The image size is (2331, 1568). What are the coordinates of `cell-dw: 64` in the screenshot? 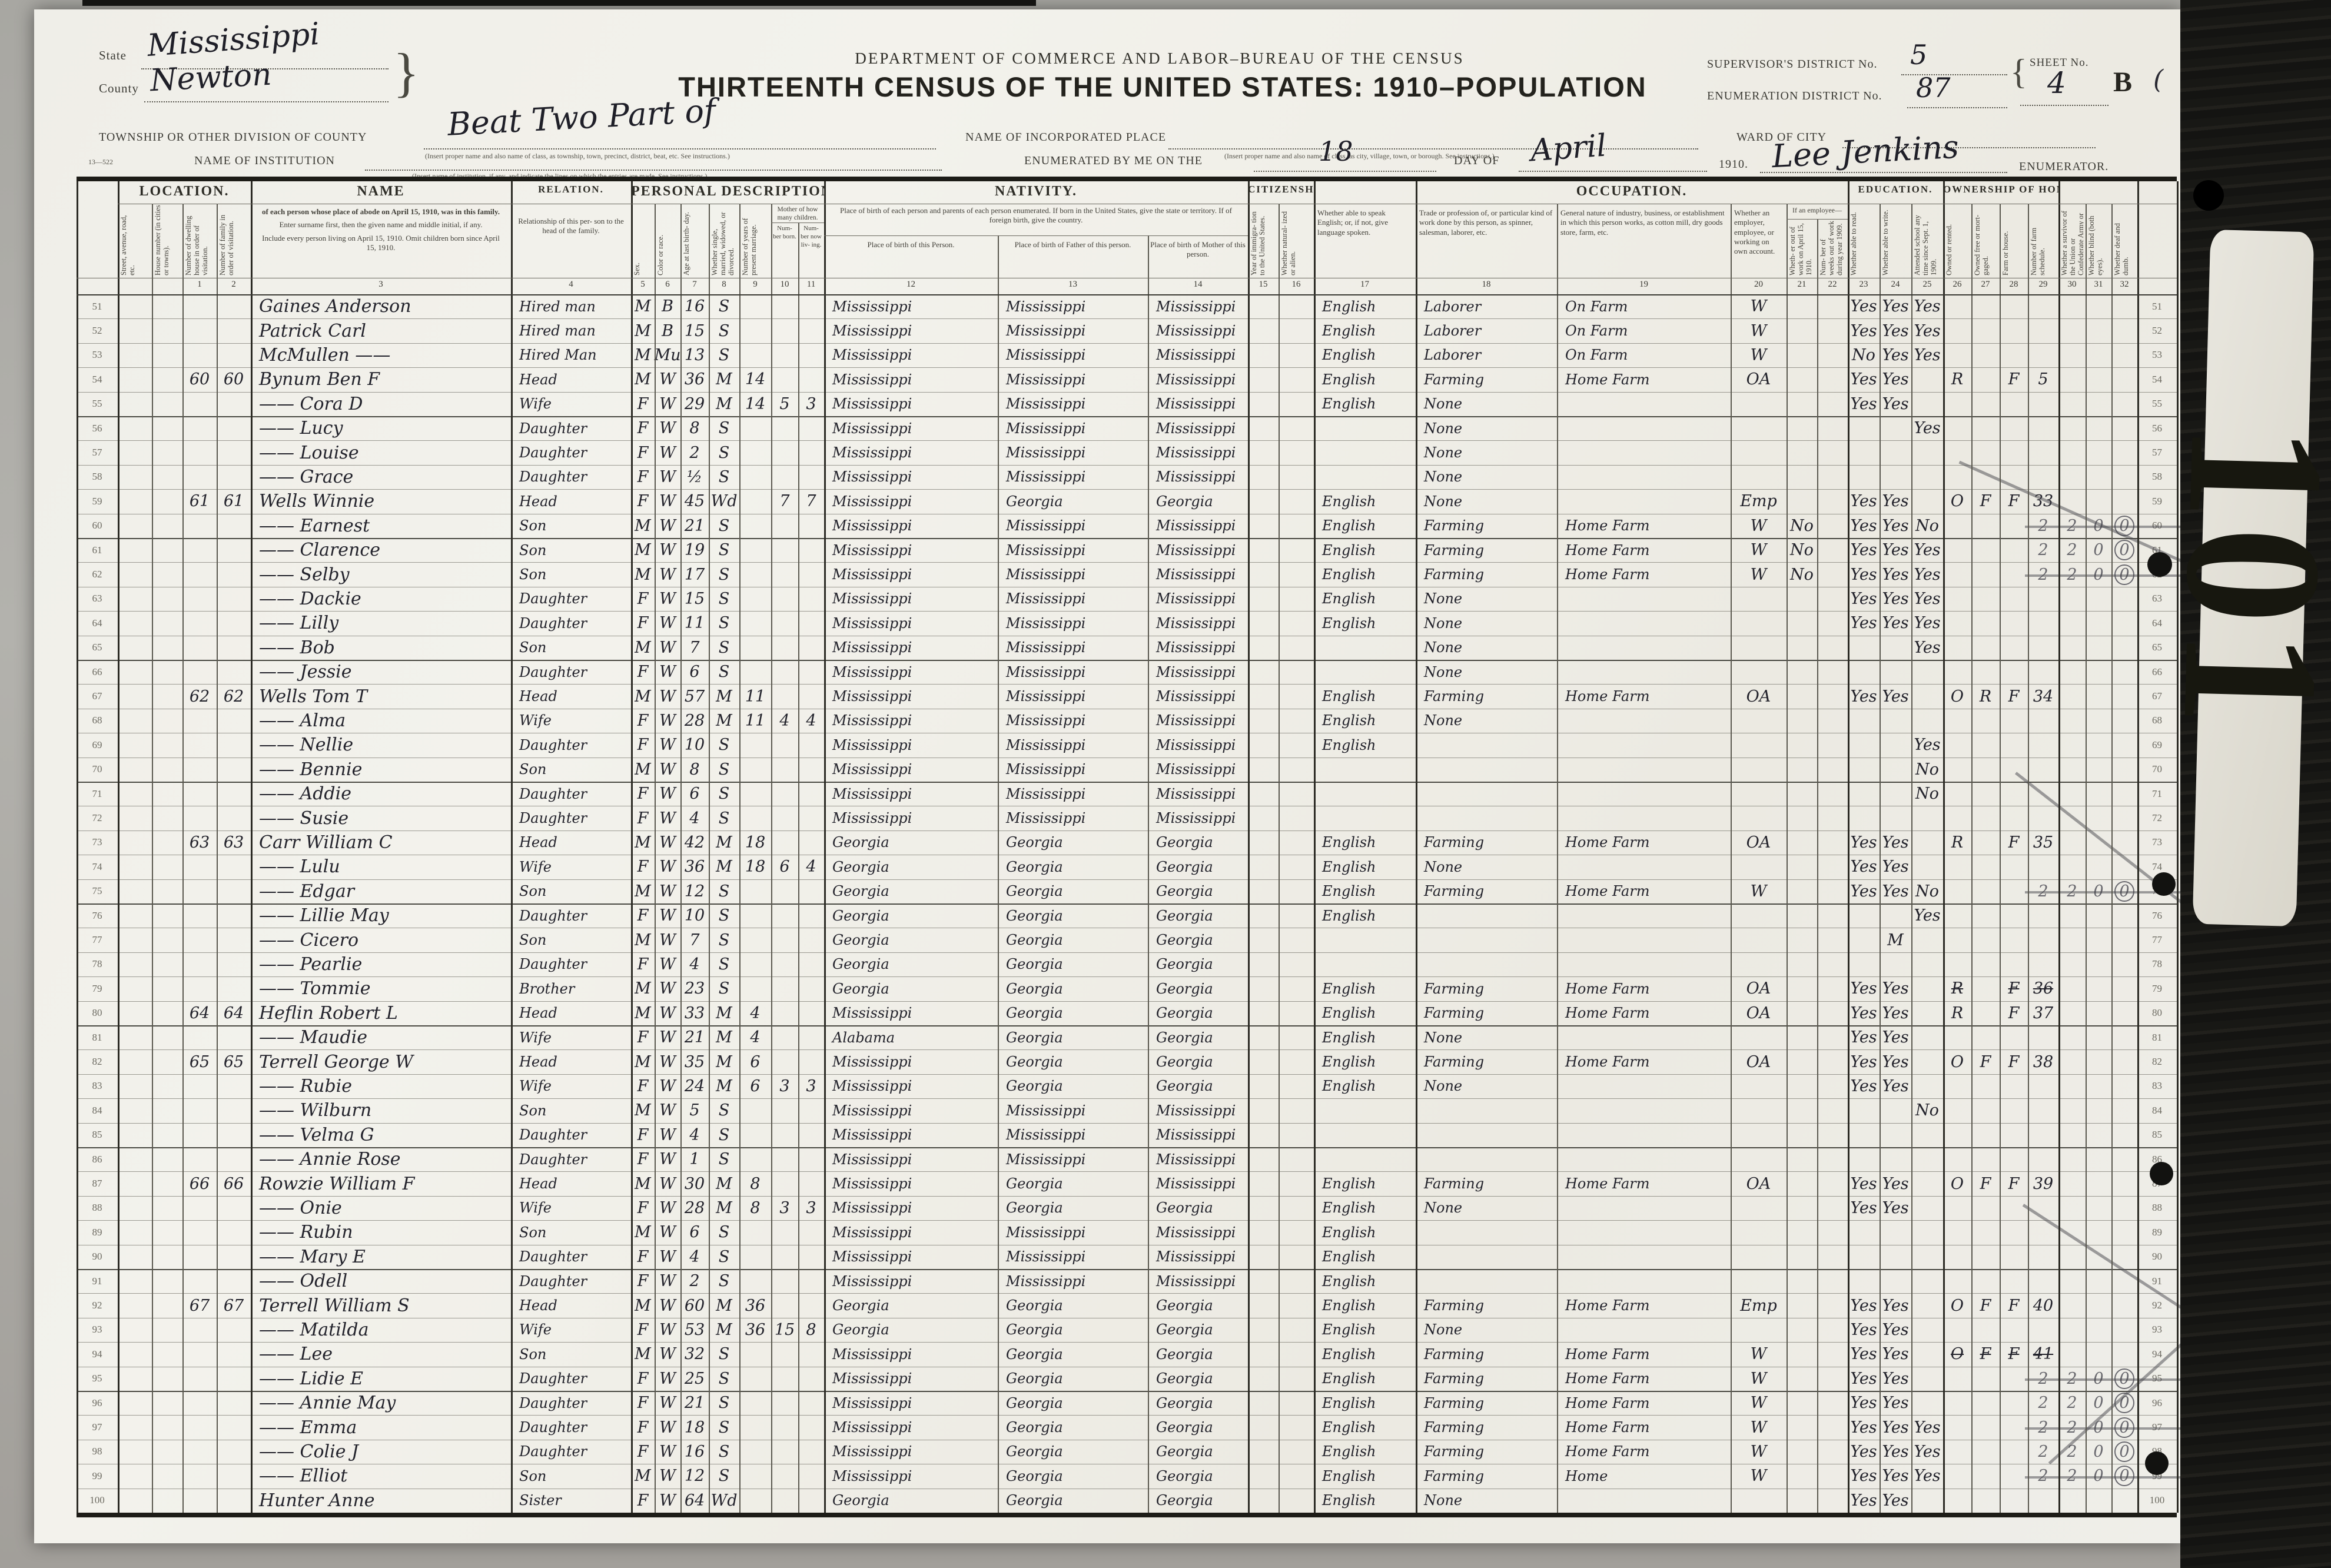 It's located at (199, 1013).